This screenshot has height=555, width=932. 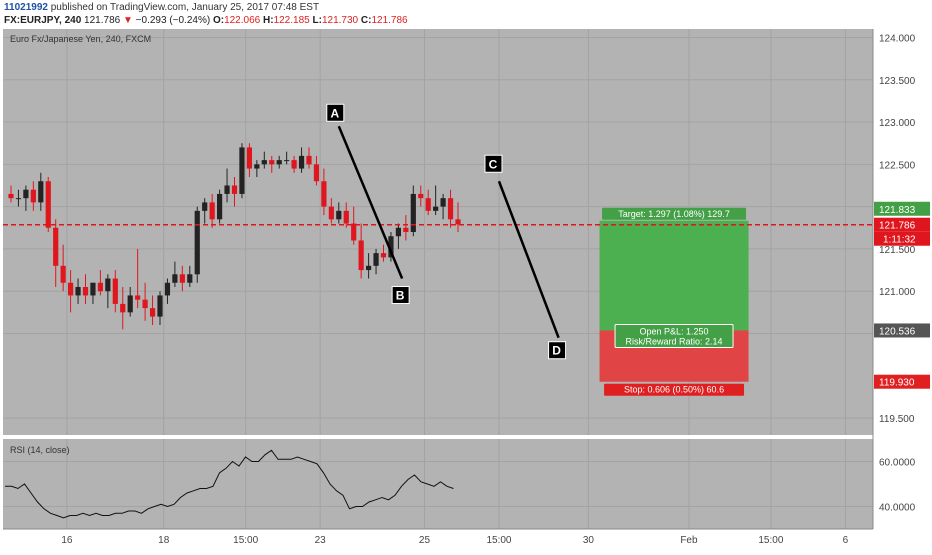 What do you see at coordinates (291, 20) in the screenshot?
I see `high-value: 122.185` at bounding box center [291, 20].